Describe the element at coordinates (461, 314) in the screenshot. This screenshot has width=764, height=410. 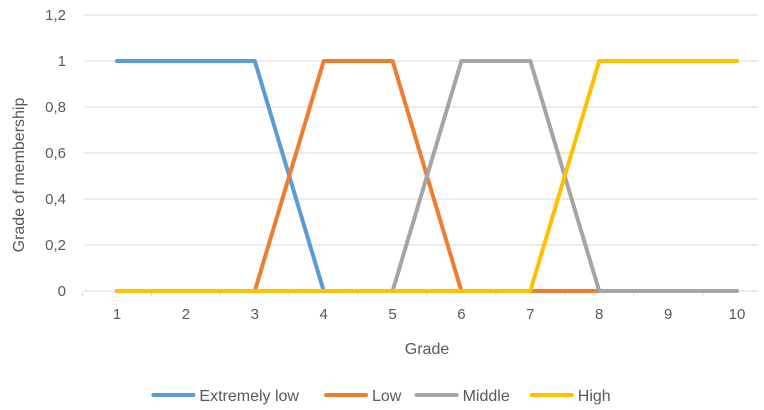
I see `x-tick-label: 6` at that location.